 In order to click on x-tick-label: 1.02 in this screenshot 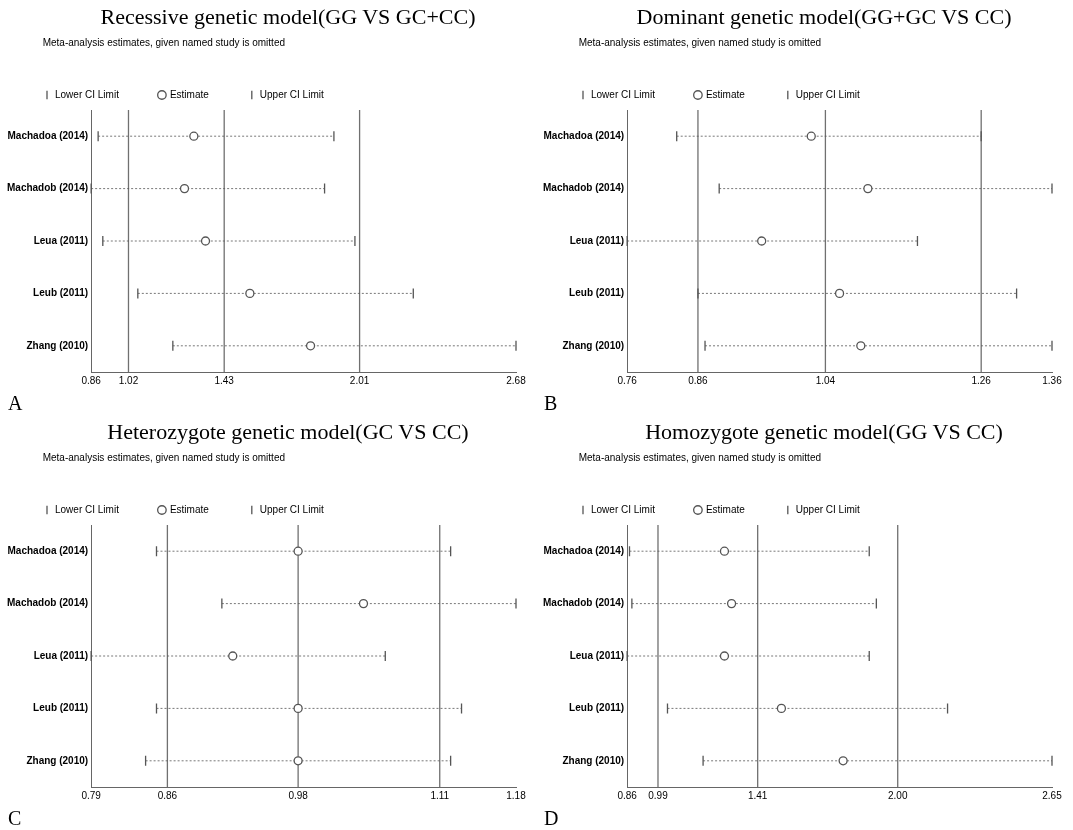, I will do `click(128, 380)`.